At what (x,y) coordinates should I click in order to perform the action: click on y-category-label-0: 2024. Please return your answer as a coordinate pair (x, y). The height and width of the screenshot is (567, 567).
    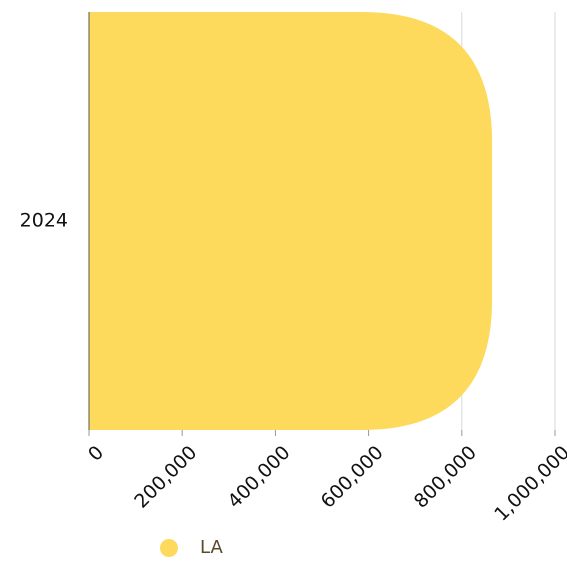
    Looking at the image, I should click on (44, 221).